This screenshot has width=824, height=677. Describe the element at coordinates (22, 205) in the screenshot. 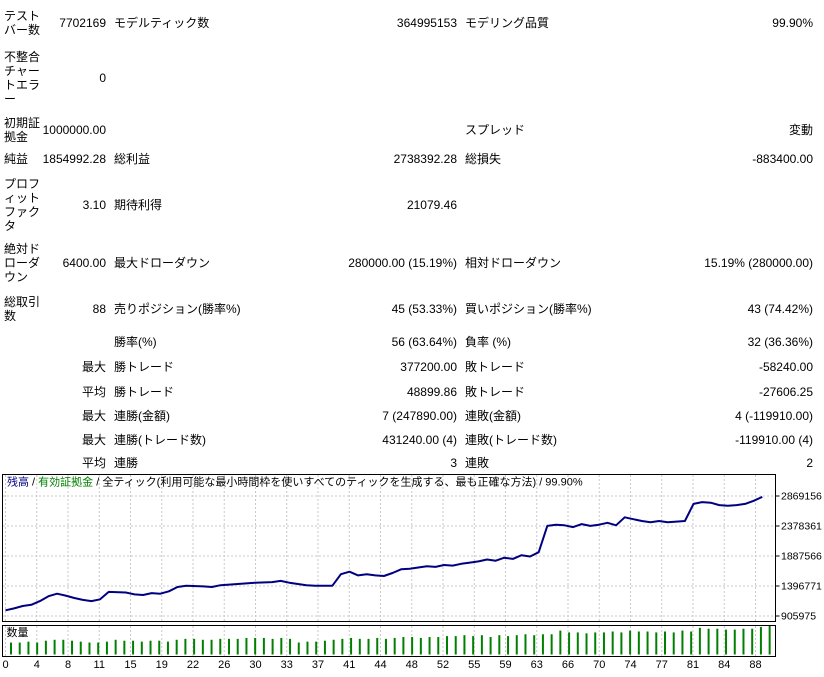

I see `stat-label: プロフィットファクタ` at that location.